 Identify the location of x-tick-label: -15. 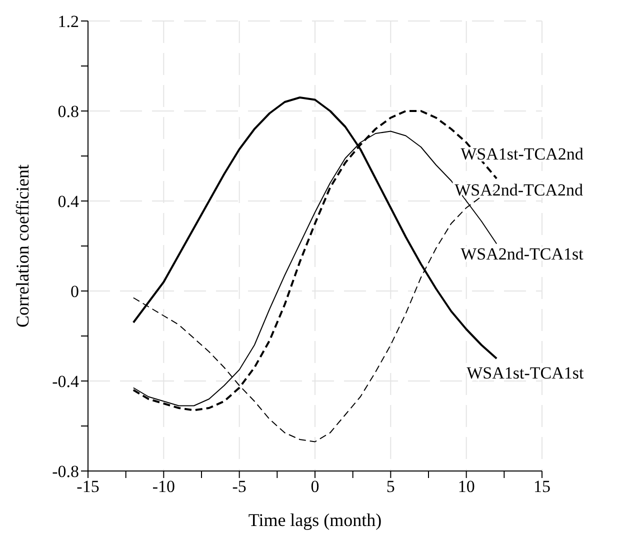
(88, 486).